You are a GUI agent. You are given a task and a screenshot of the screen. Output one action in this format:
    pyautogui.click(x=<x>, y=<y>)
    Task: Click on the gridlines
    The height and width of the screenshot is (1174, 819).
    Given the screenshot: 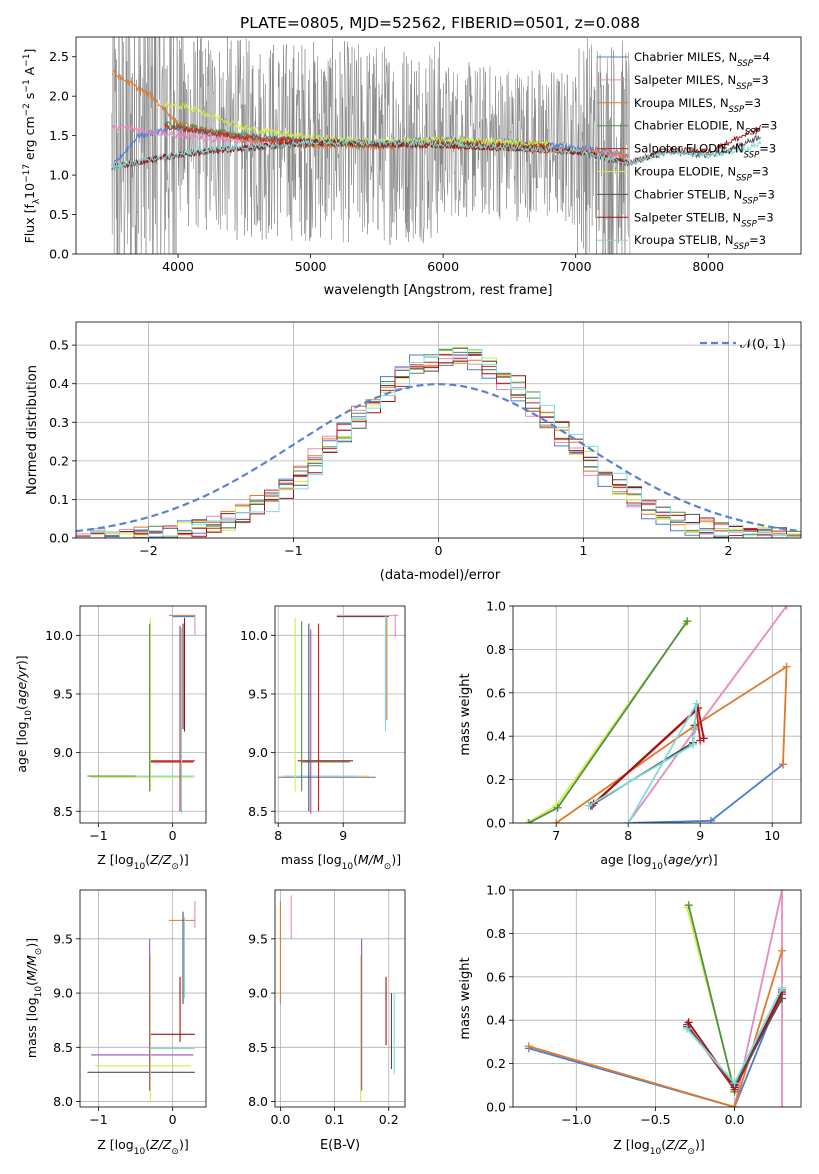 What is the action you would take?
    pyautogui.click(x=657, y=714)
    